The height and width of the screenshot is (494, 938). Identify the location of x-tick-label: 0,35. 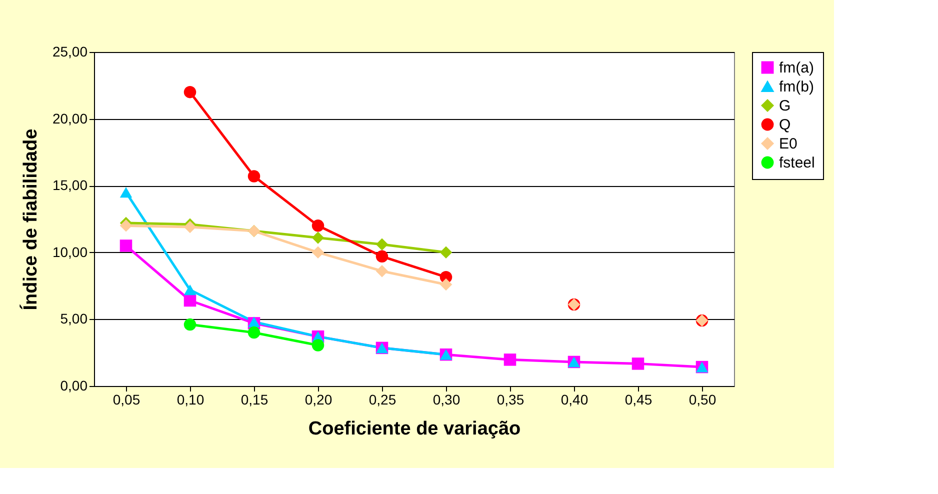
(510, 400).